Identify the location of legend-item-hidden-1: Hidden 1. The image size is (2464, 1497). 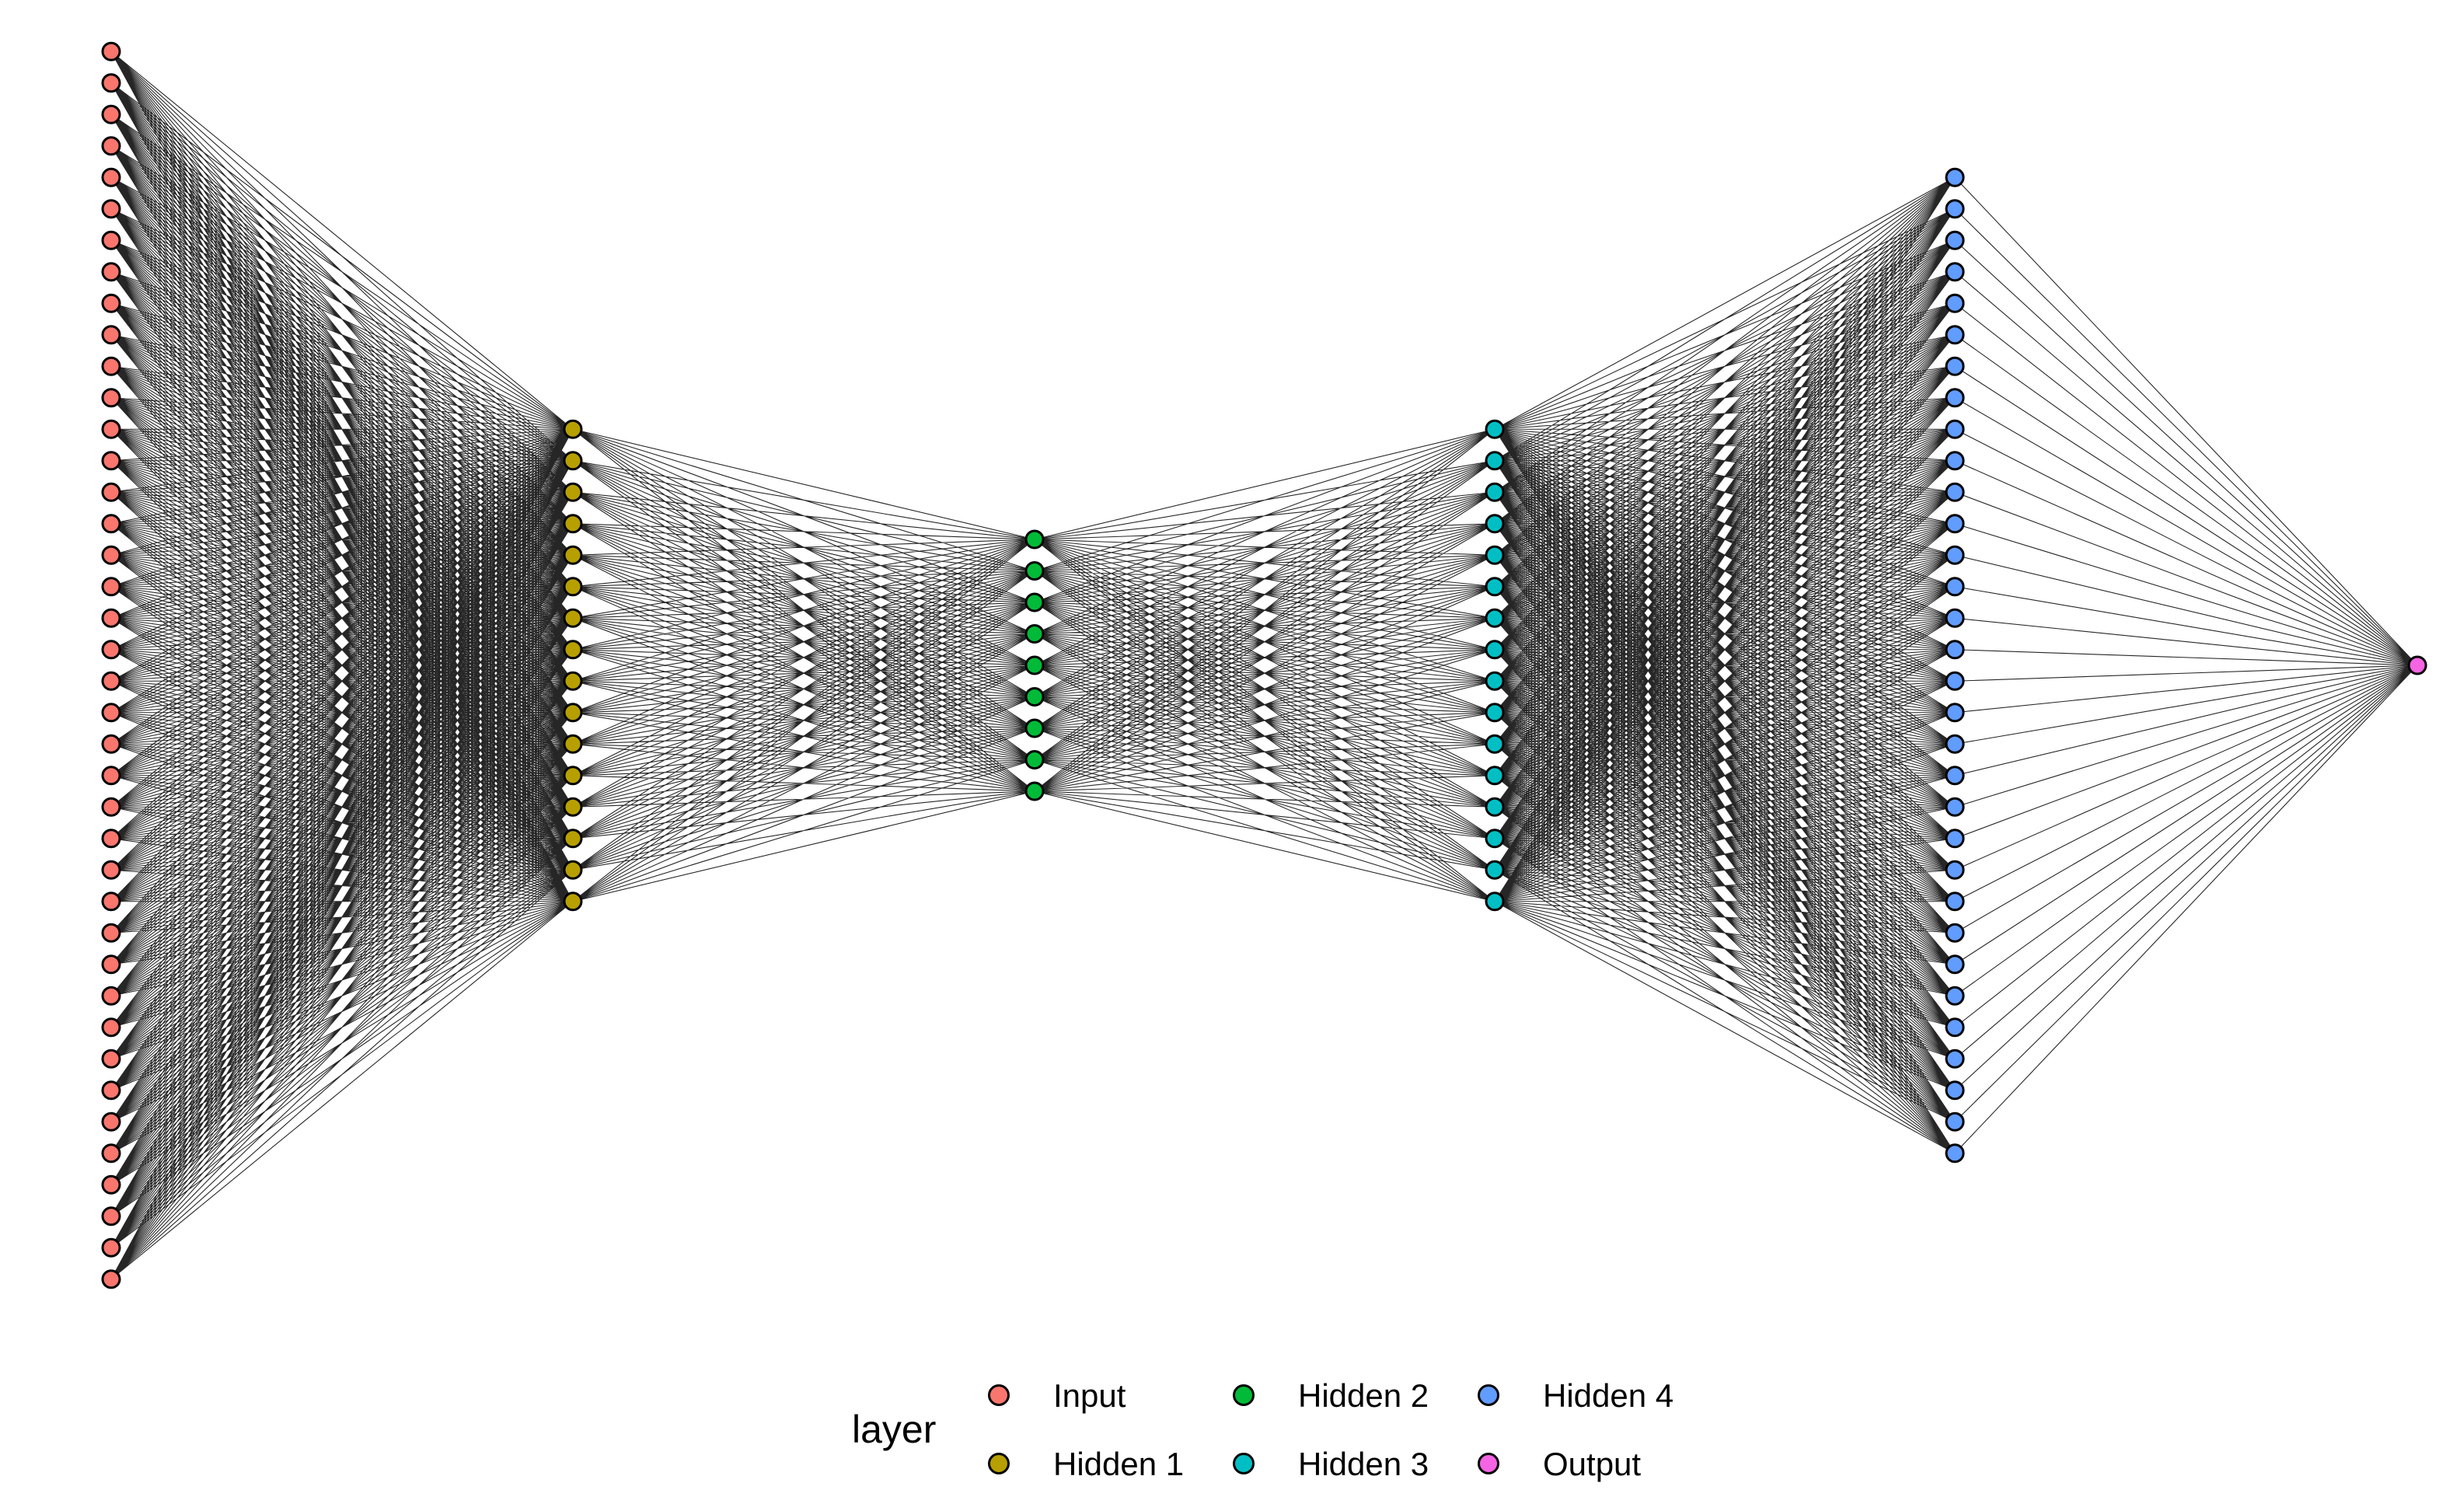
(1086, 1464).